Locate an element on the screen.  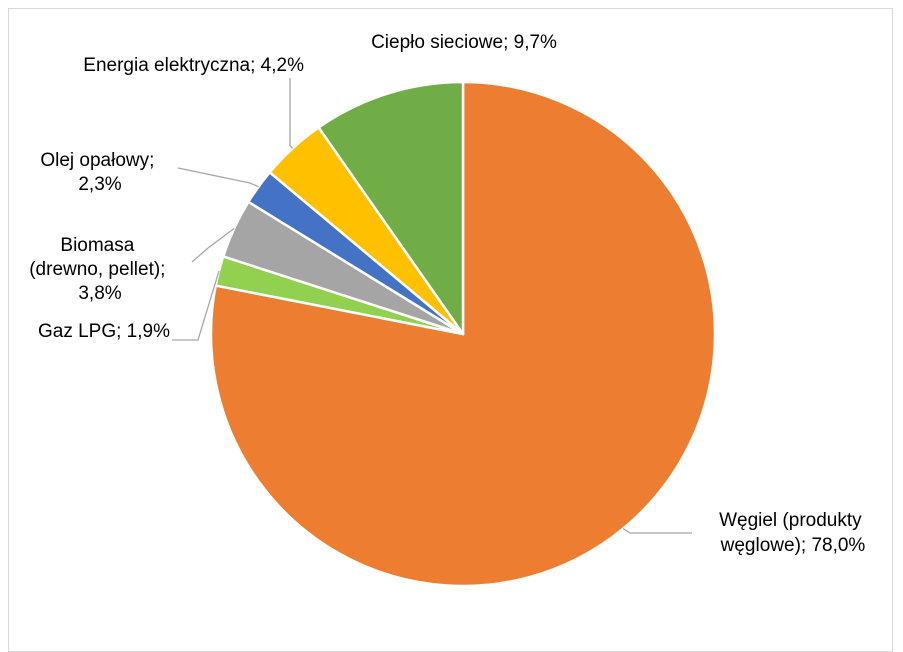
label-biomasa: Biomasa (drewno, pellet); 3,8% is located at coordinates (100, 269).